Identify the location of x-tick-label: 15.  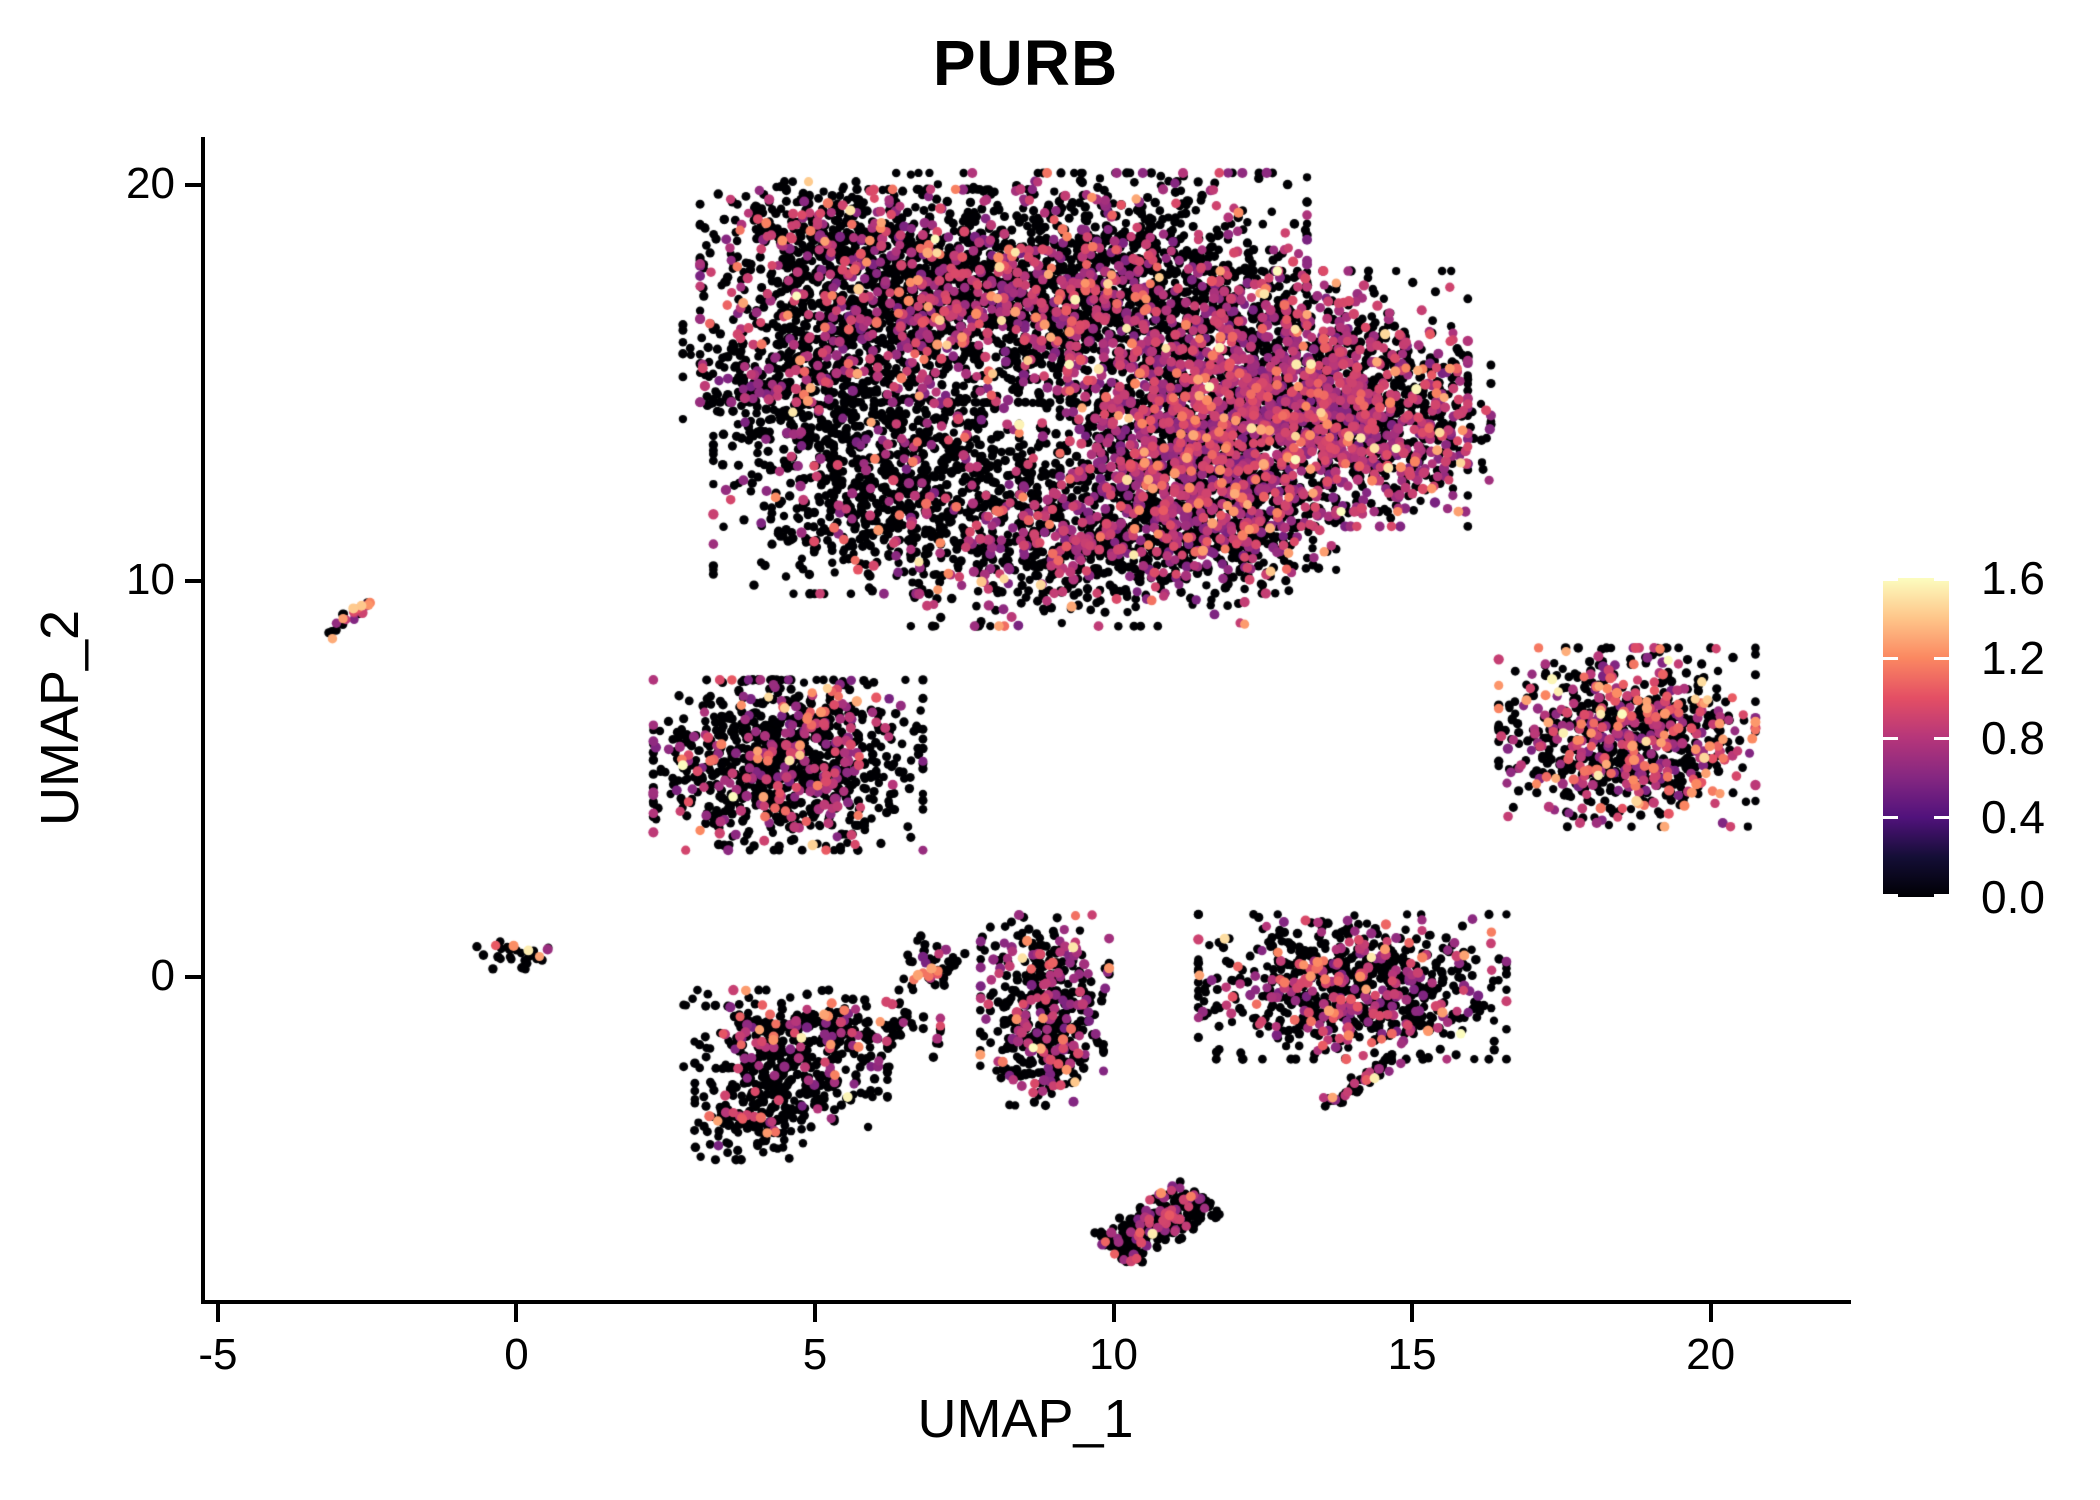
(1412, 1354).